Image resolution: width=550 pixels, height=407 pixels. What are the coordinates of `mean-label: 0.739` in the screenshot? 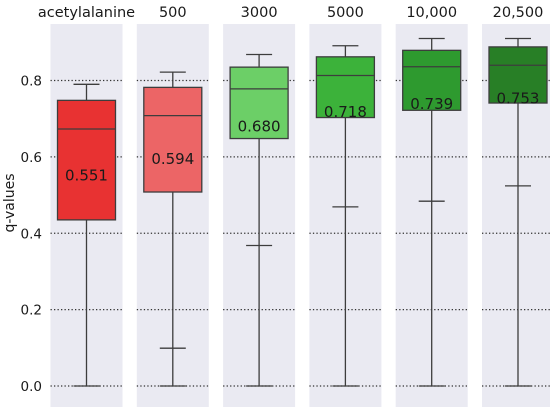 It's located at (431, 104).